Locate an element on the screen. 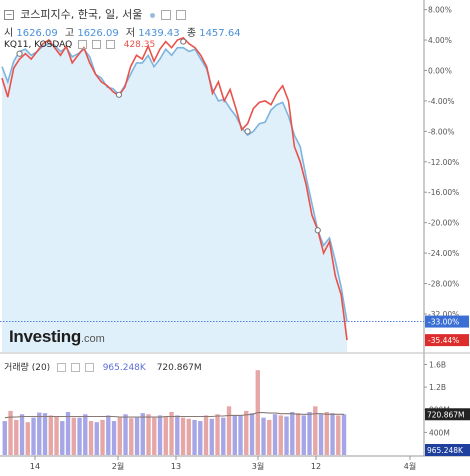 The image size is (470, 476). price-badge-label: -35.44% is located at coordinates (443, 340).